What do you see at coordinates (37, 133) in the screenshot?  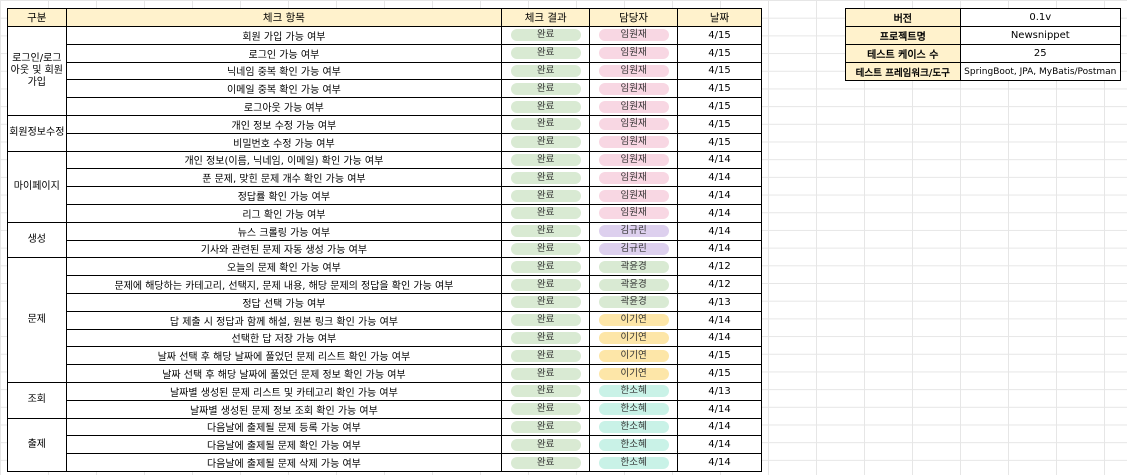 I see `category-cell: 회원정보수정` at bounding box center [37, 133].